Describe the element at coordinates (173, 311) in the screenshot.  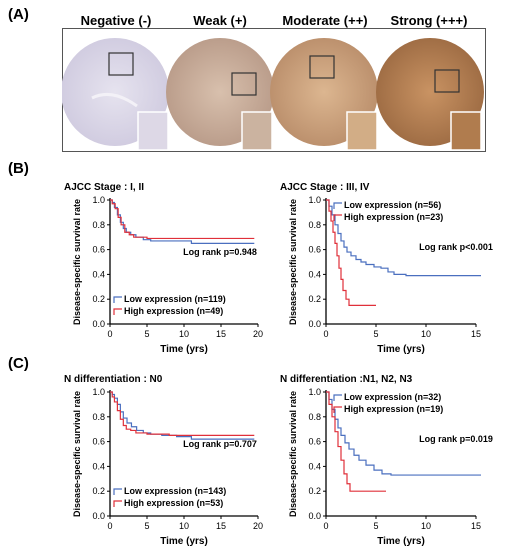
I see `legend-label-high: High expression (n=49)` at that location.